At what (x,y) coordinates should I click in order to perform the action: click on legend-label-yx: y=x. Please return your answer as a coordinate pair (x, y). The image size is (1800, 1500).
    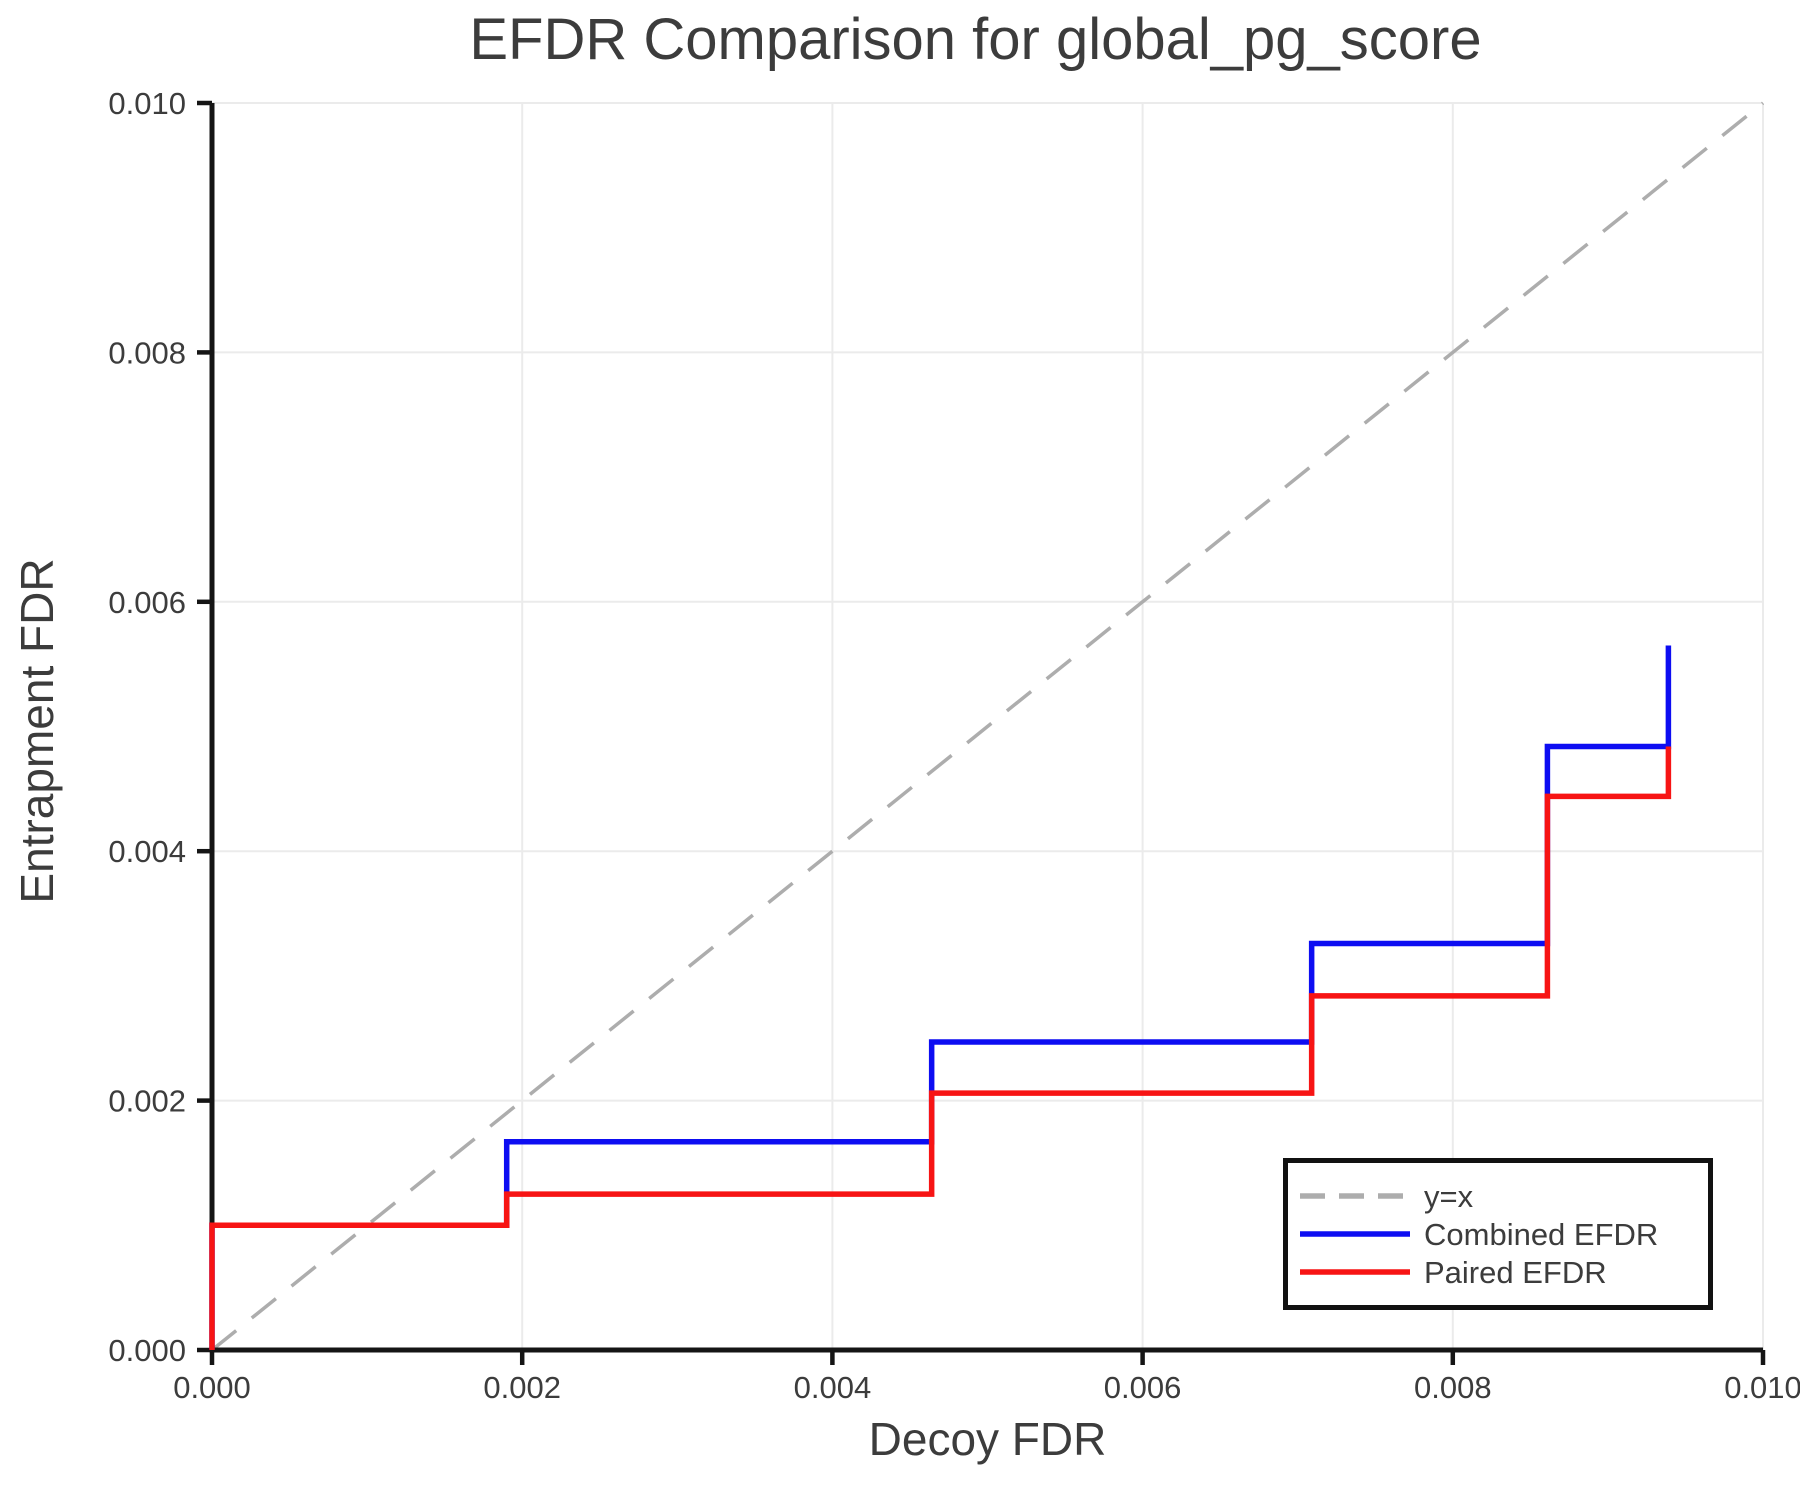
    Looking at the image, I should click on (1449, 1196).